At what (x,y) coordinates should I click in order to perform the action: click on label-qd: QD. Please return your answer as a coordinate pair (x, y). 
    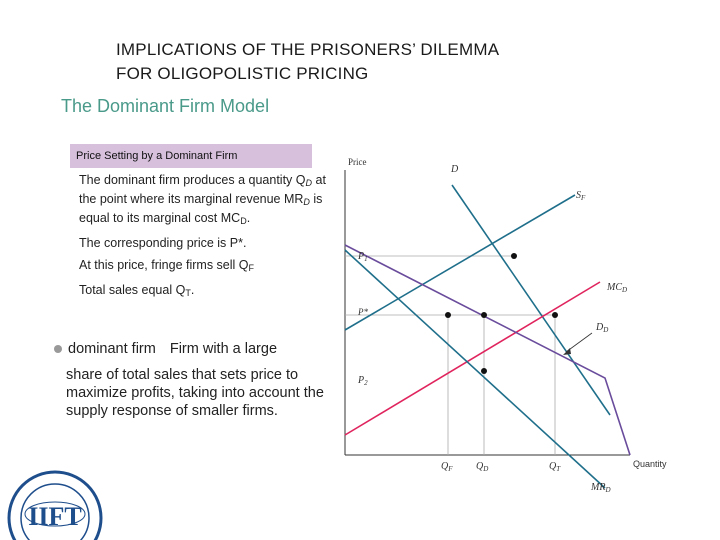
    Looking at the image, I should click on (482, 467).